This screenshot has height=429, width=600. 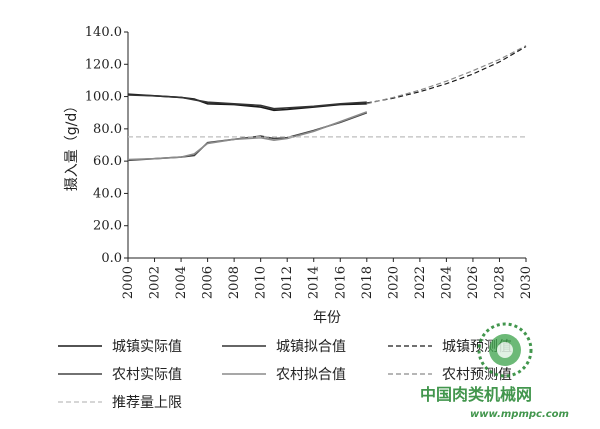 I want to click on y-tick-label: 120.0, so click(x=103, y=64).